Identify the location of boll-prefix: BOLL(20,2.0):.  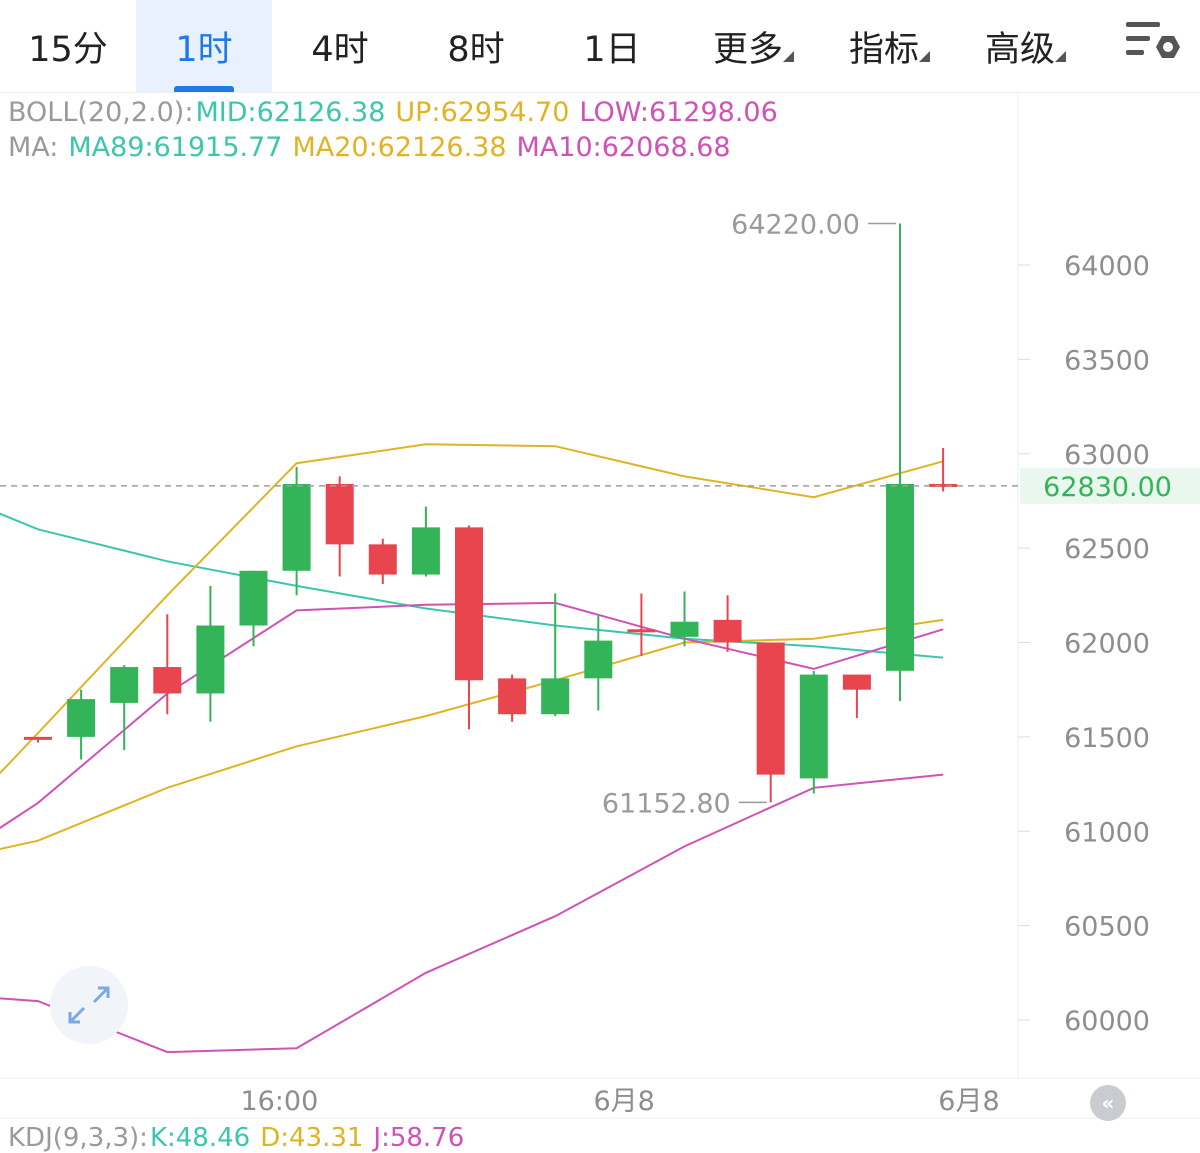
(101, 112).